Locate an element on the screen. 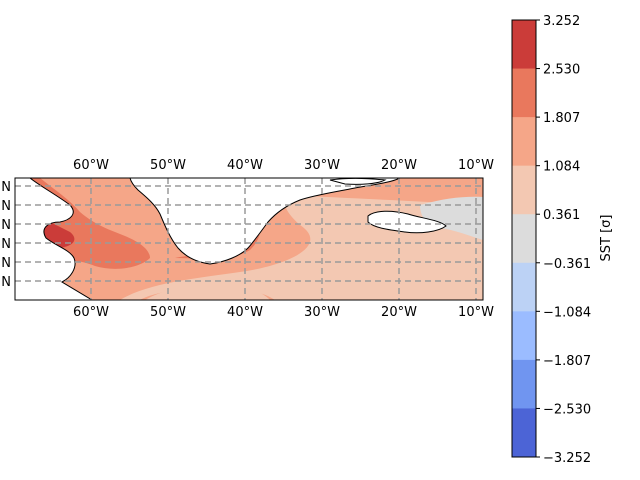 The width and height of the screenshot is (640, 480). sst-band-neutral is located at coordinates (451, 218).